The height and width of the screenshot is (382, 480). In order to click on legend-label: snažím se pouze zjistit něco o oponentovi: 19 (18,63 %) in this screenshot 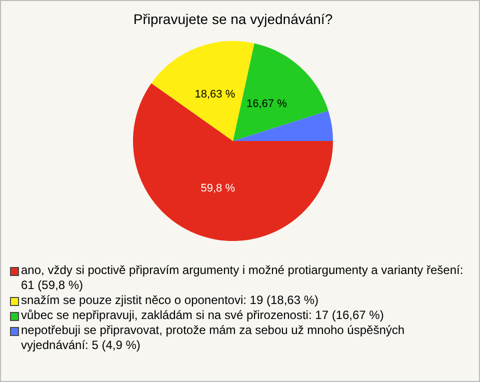, I will do `click(170, 300)`.